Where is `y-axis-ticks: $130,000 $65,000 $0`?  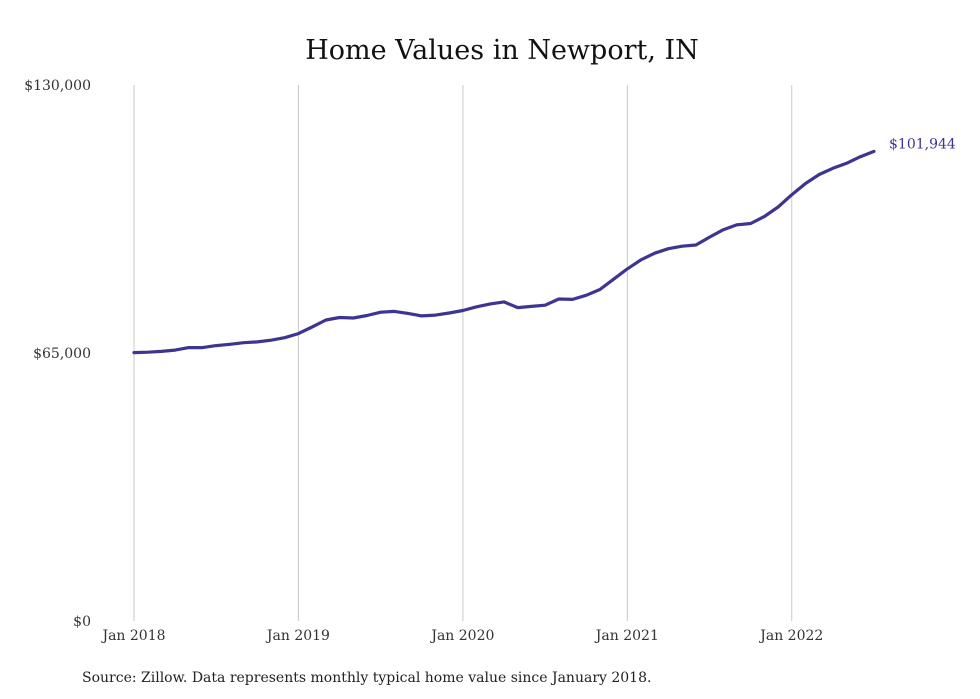
y-axis-ticks: $130,000 $65,000 $0 is located at coordinates (57, 354).